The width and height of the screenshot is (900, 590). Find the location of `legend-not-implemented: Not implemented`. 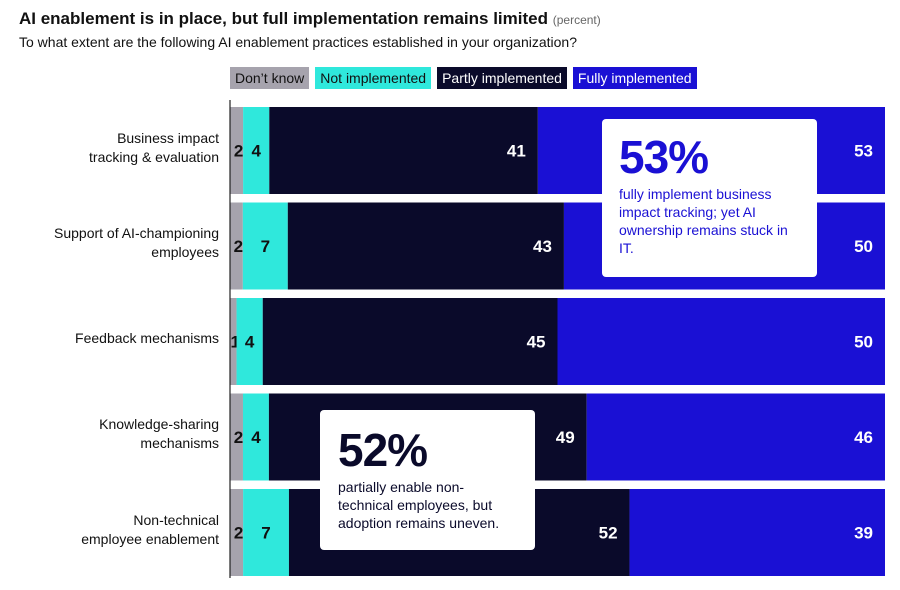

legend-not-implemented: Not implemented is located at coordinates (373, 78).